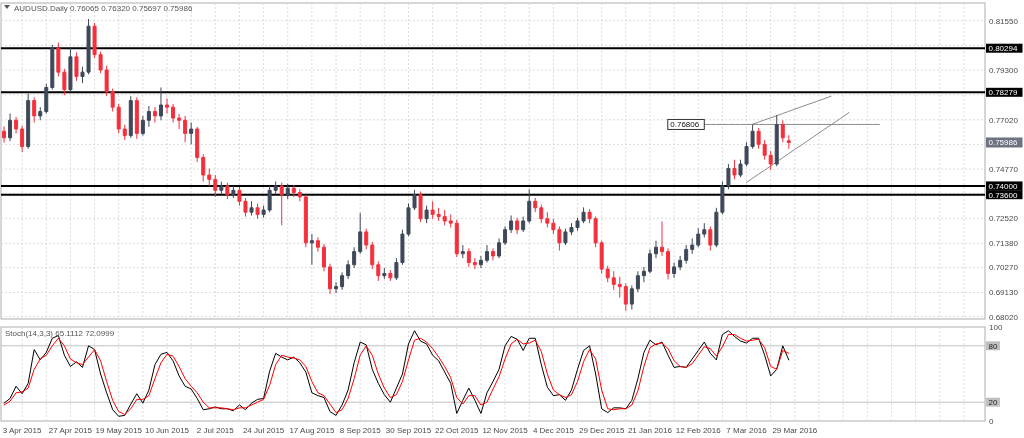 Image resolution: width=1024 pixels, height=438 pixels. I want to click on x-tick-label: 21 Jan 2016, so click(650, 430).